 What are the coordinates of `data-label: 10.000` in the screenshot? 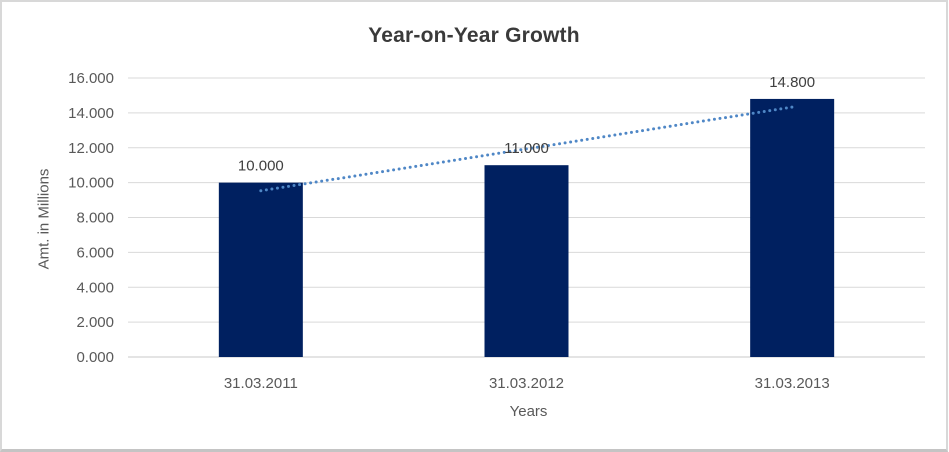 It's located at (261, 166).